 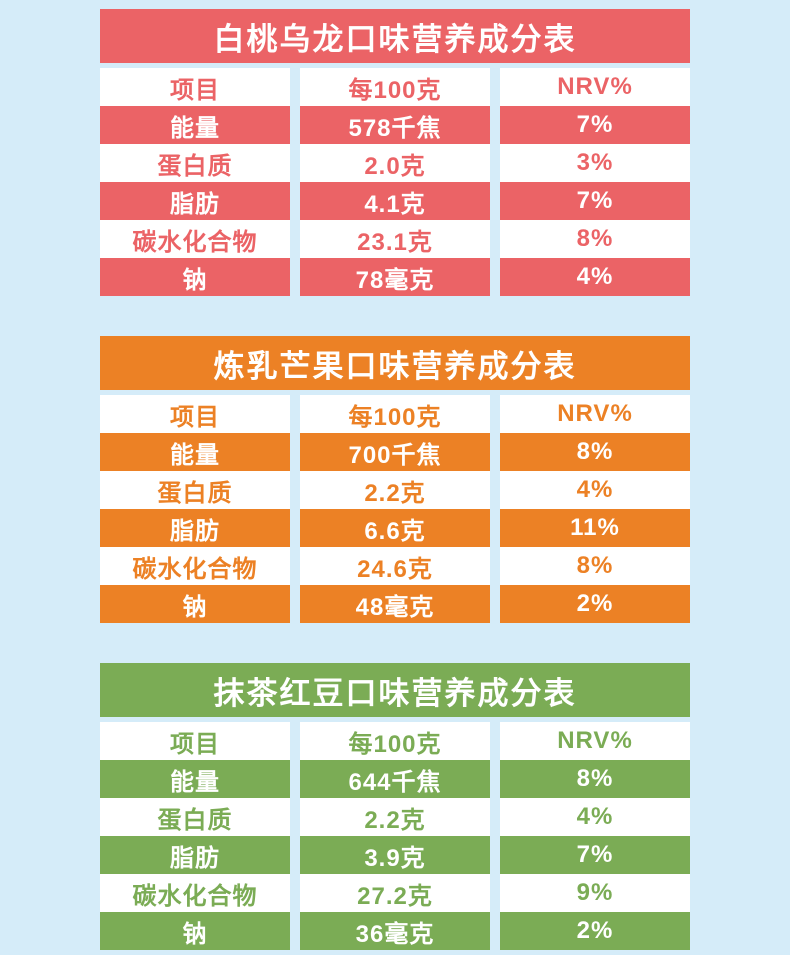 I want to click on table-row: 蛋白质 2.0克 3%, so click(x=395, y=163).